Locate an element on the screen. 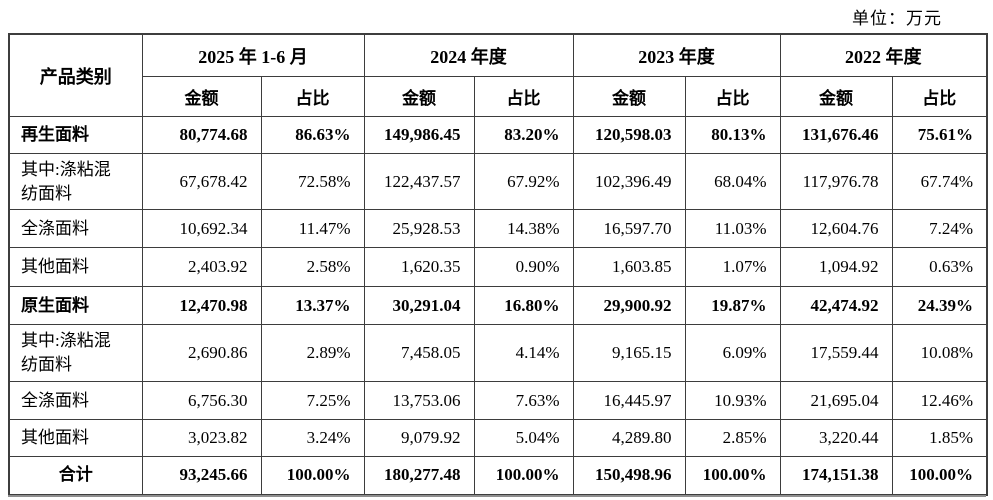  ratio-cell: 2.85% is located at coordinates (732, 438).